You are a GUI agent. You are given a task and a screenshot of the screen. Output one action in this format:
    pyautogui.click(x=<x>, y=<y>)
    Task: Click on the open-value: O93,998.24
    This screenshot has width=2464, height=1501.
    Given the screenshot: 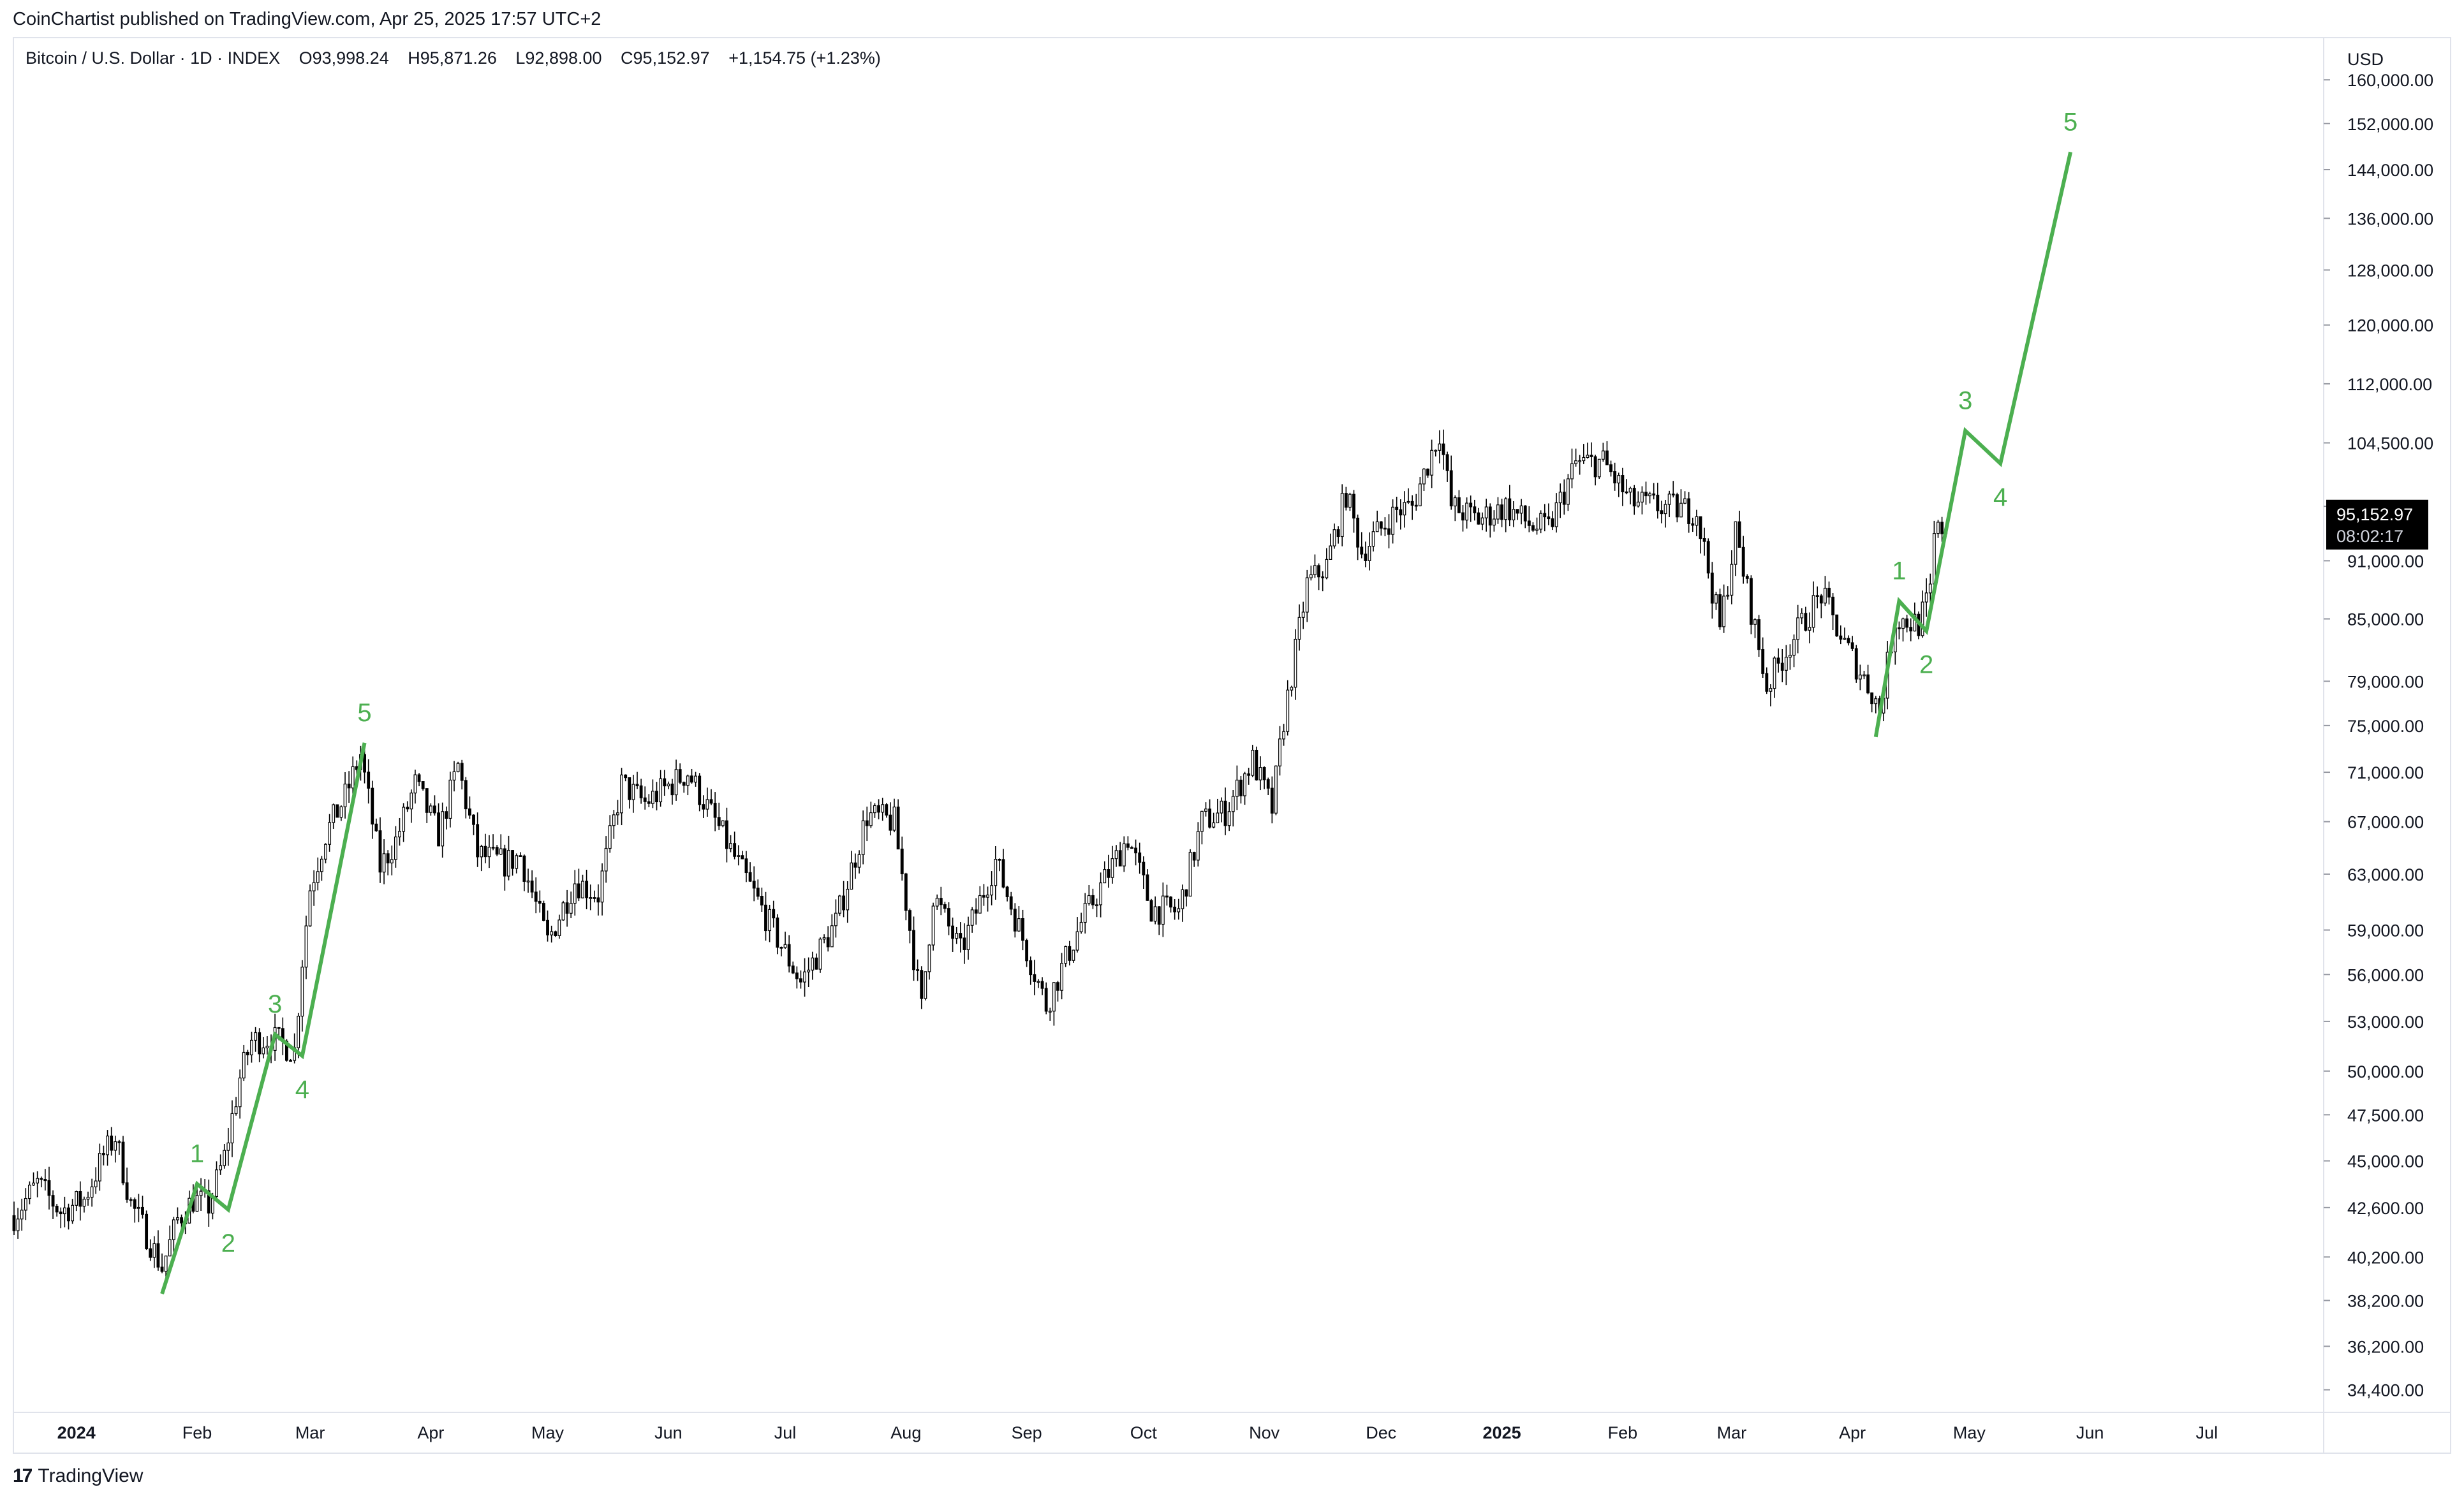 What is the action you would take?
    pyautogui.click(x=344, y=58)
    